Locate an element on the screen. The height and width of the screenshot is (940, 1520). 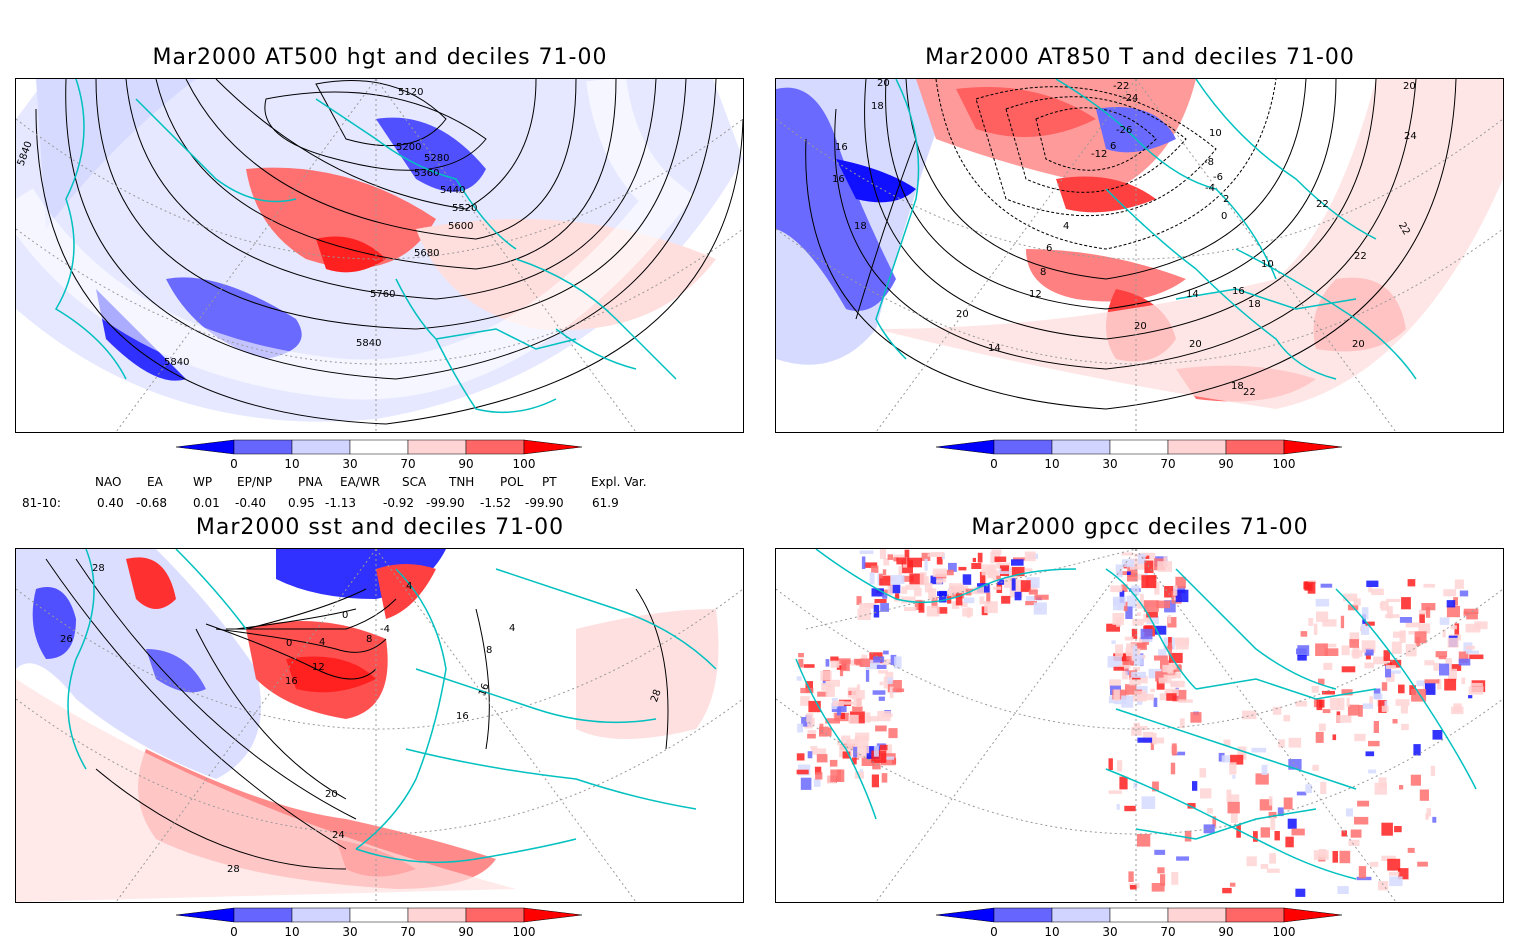
colorbar-tick: 90 is located at coordinates (1225, 932).